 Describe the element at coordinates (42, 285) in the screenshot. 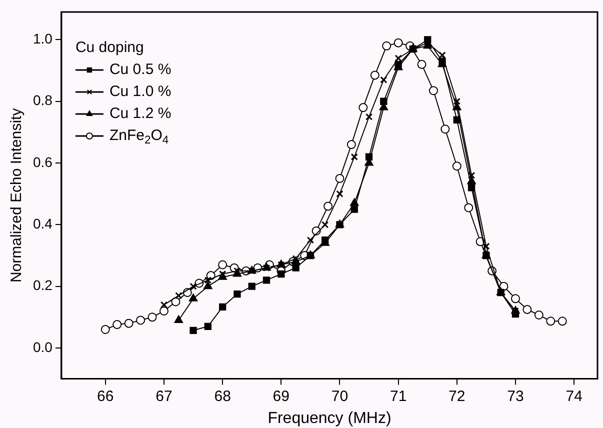

I see `y-tick-label: 0.2` at that location.